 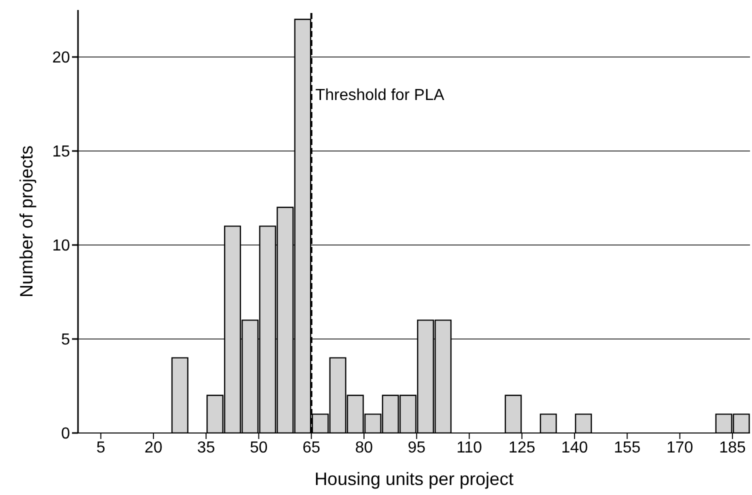 What do you see at coordinates (65, 434) in the screenshot?
I see `y-tick-label: 0` at bounding box center [65, 434].